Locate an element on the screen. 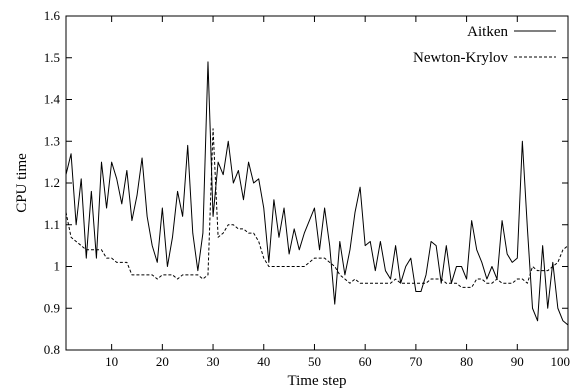  x-axis-label: Time step is located at coordinates (316, 381).